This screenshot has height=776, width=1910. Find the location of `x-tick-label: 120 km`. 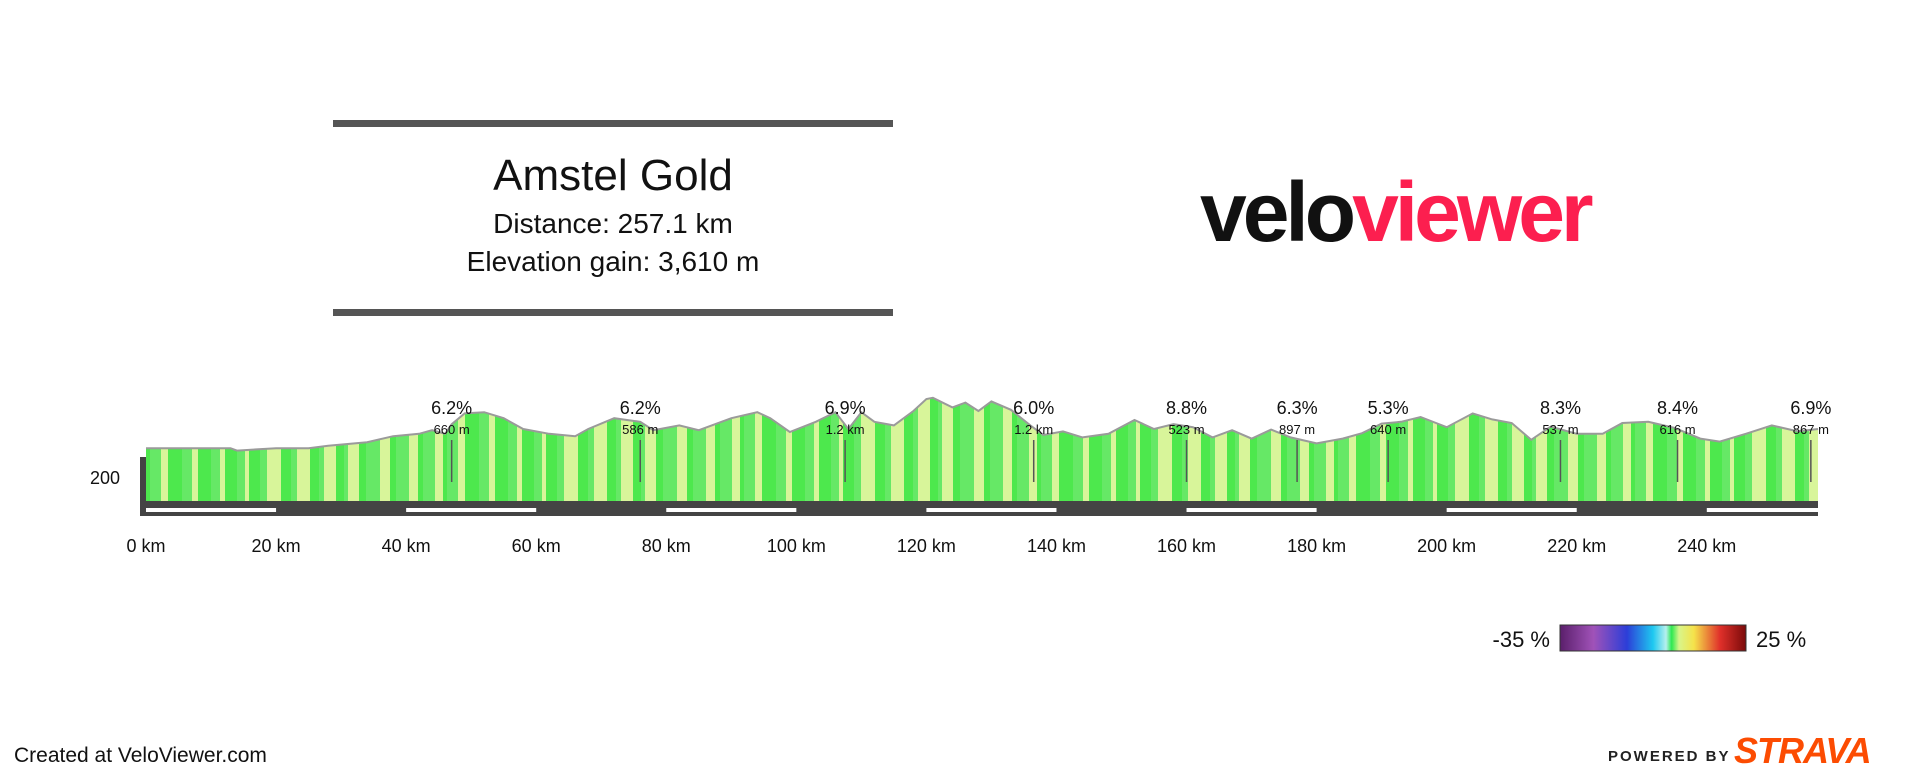

x-tick-label: 120 km is located at coordinates (926, 546).